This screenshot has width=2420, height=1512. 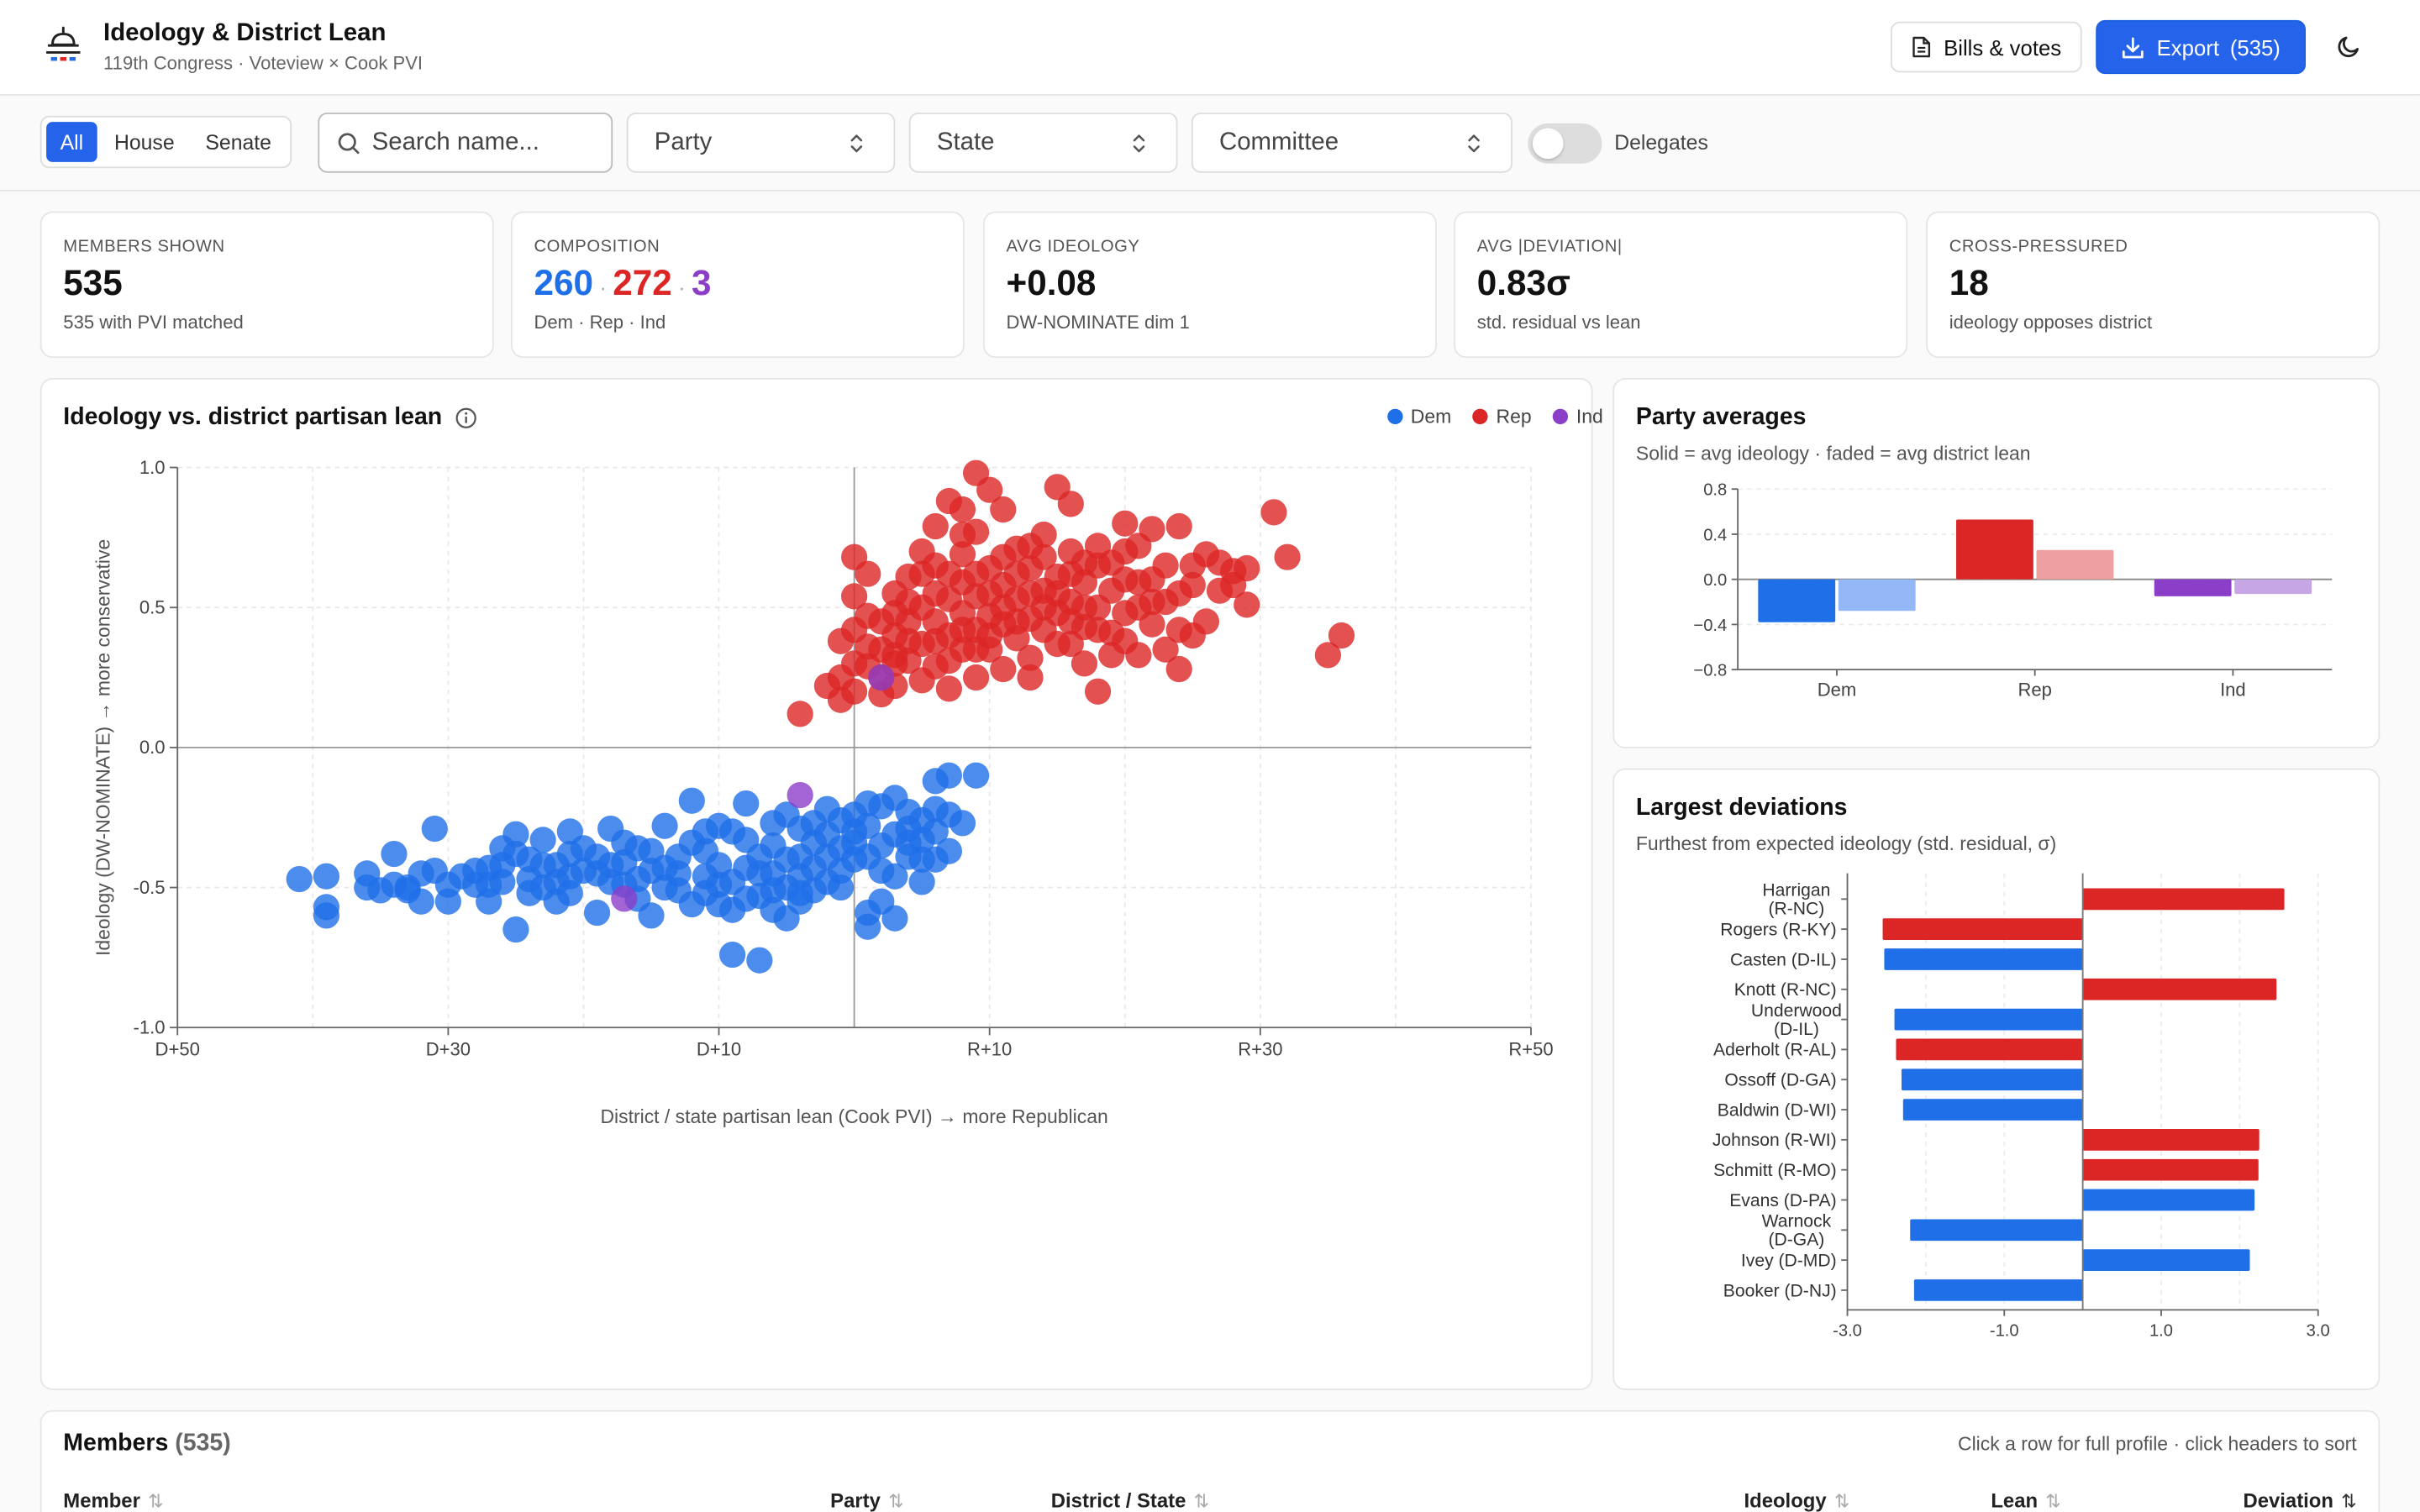 I want to click on stat-value: +0.08, so click(x=1051, y=282).